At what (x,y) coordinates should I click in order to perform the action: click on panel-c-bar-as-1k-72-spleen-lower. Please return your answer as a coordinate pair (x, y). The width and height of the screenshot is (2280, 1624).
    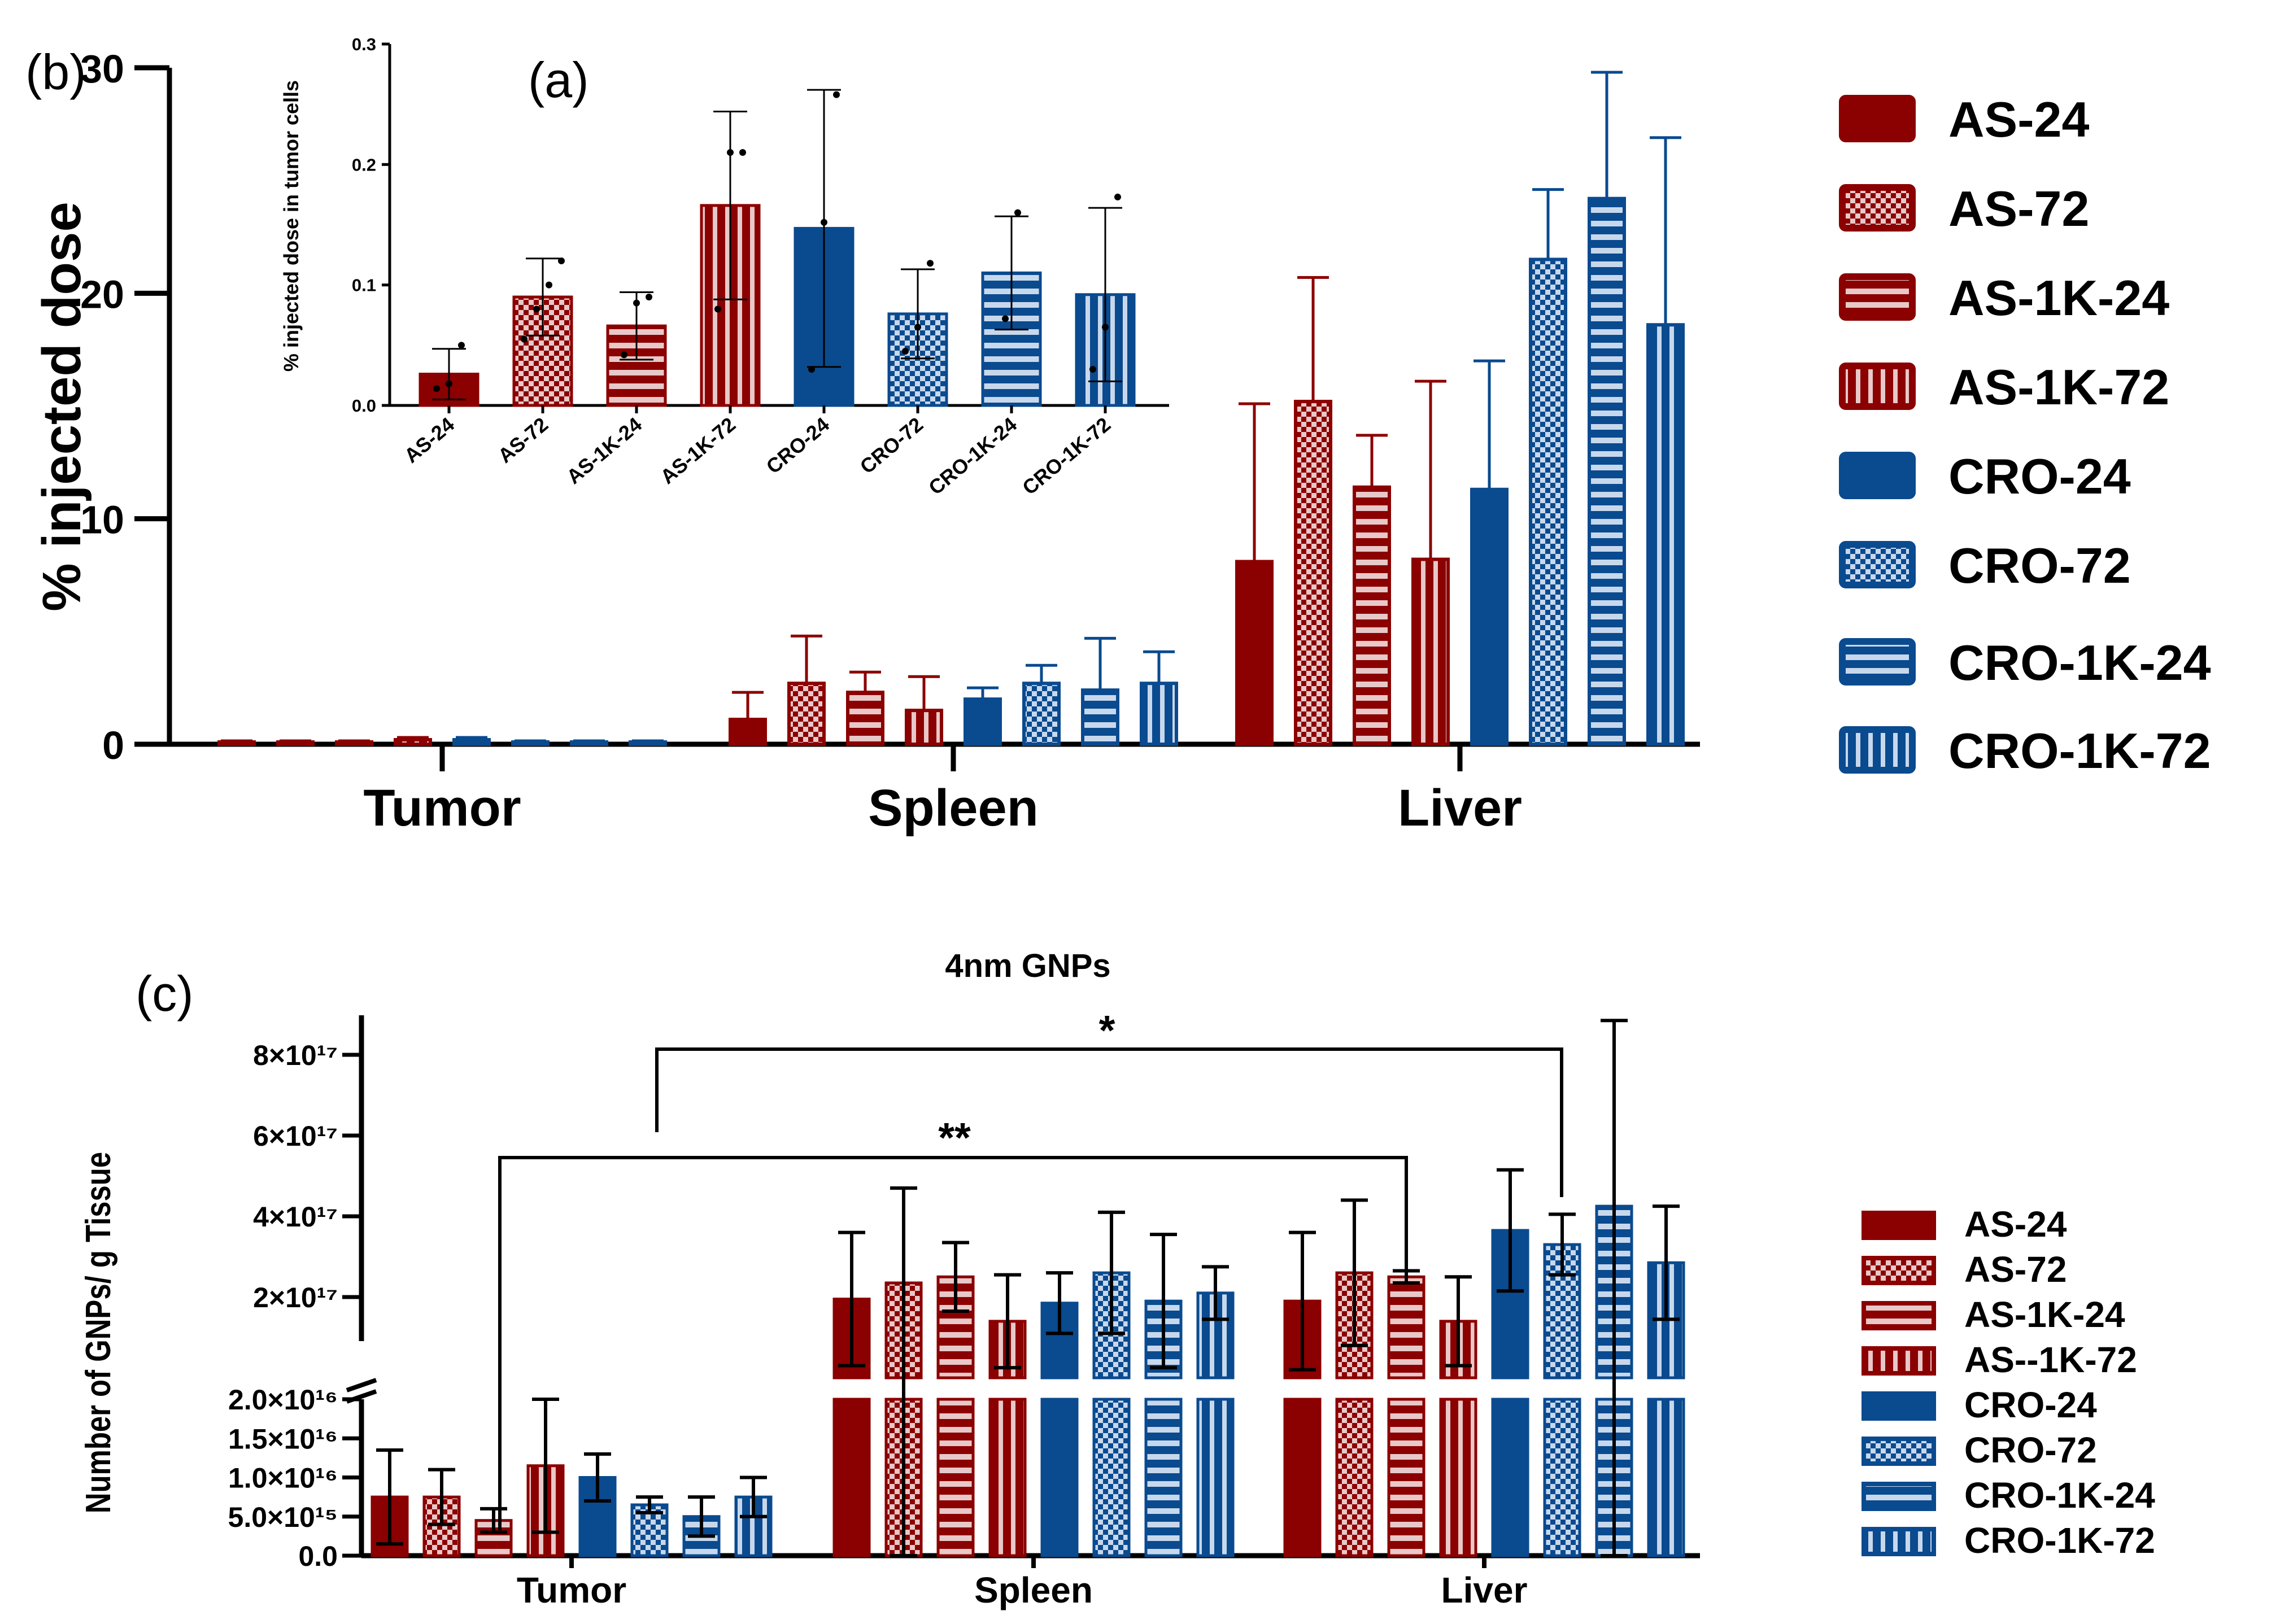
    Looking at the image, I should click on (1007, 1477).